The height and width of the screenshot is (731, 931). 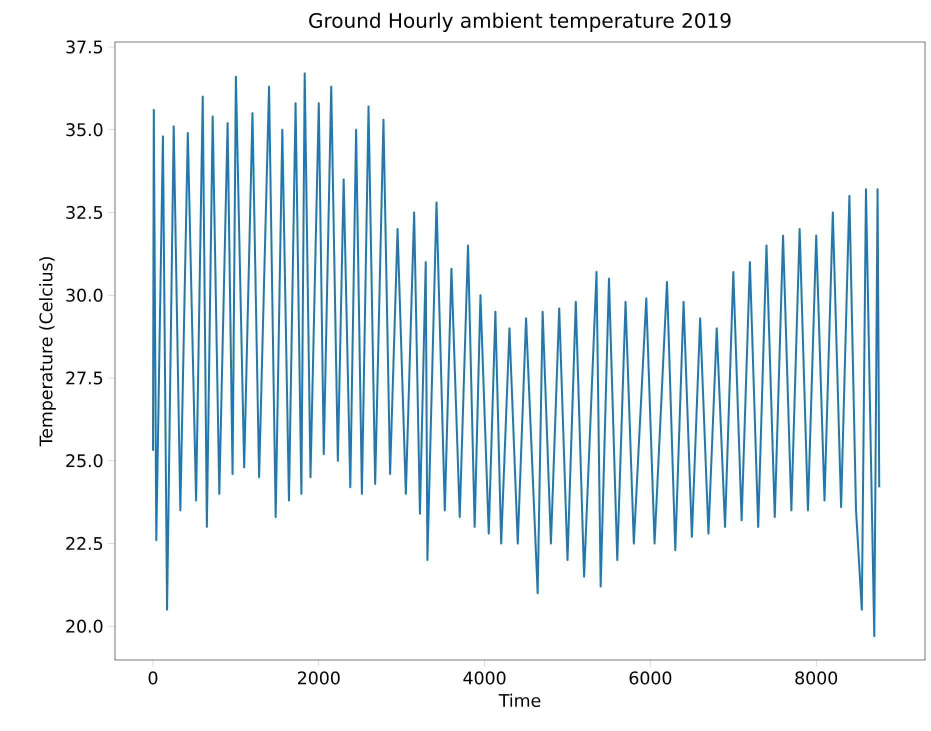 I want to click on chart-title: Ground Hourly ambient temperature 2019, so click(x=520, y=22).